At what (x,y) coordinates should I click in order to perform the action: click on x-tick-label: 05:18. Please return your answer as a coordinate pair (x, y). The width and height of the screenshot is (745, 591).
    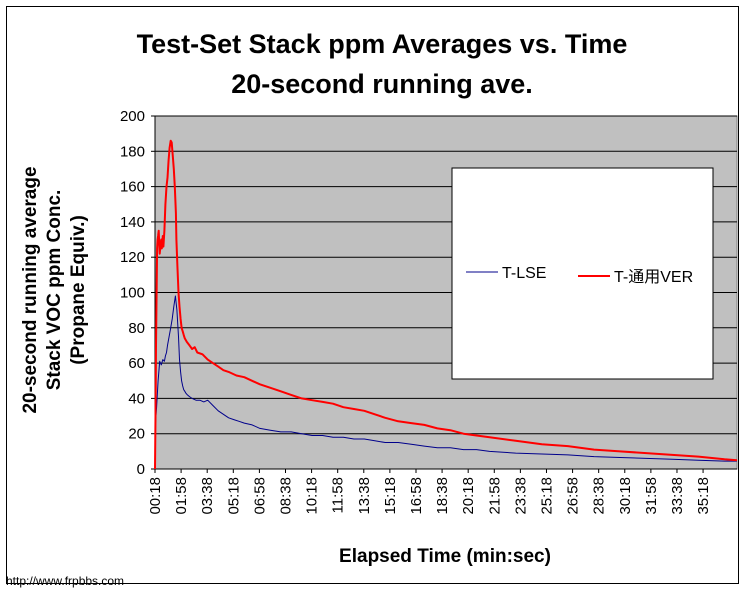
    Looking at the image, I should click on (233, 496).